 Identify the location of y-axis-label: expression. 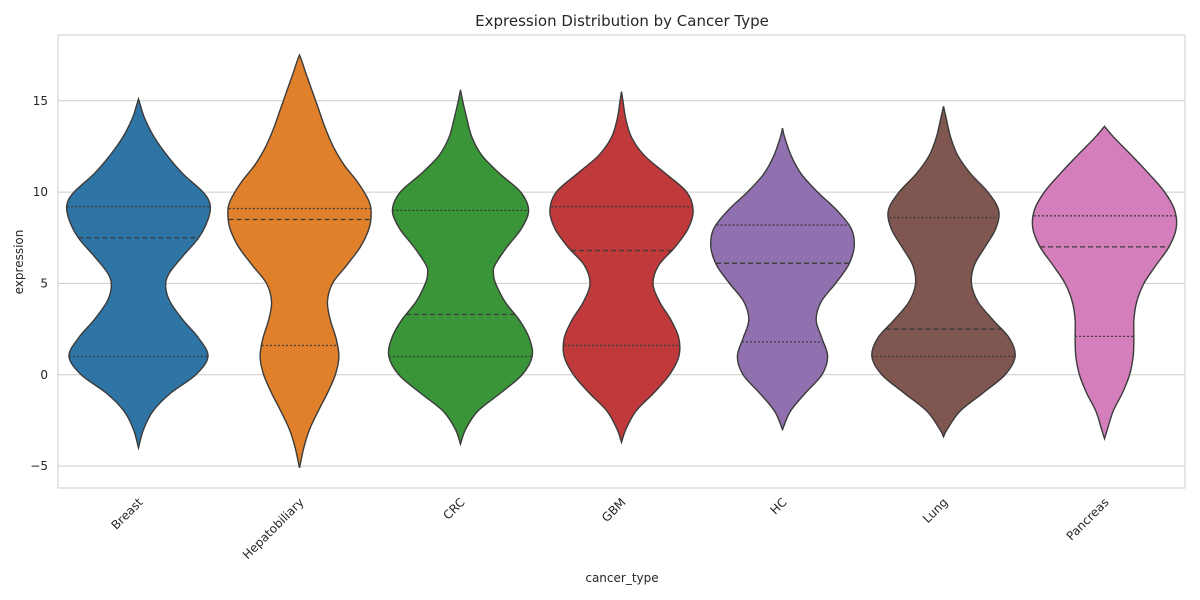
(19, 262).